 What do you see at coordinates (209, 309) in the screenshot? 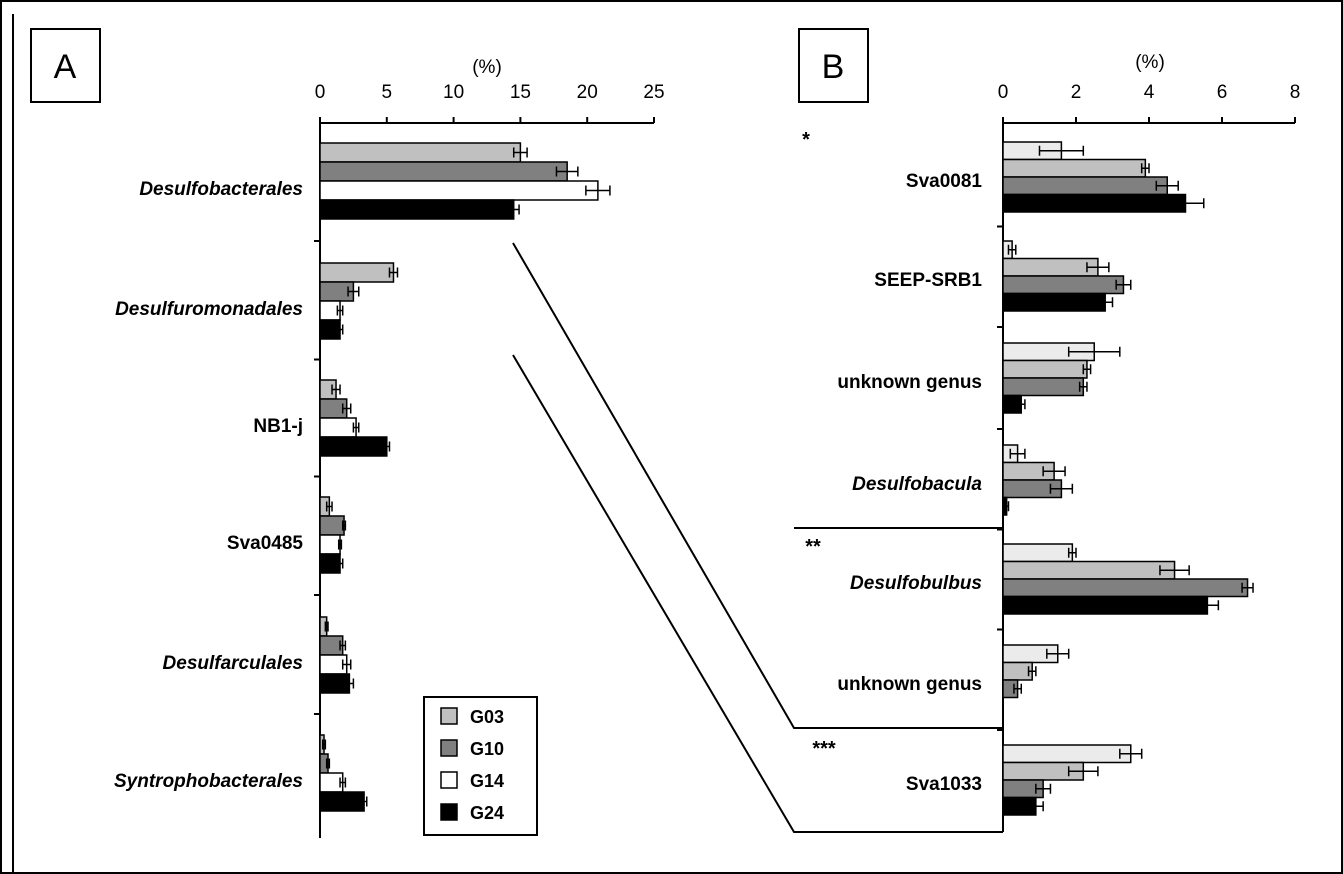
I see `panel-a-category-label-desulfuromonadales-1: Desulfuromonadales` at bounding box center [209, 309].